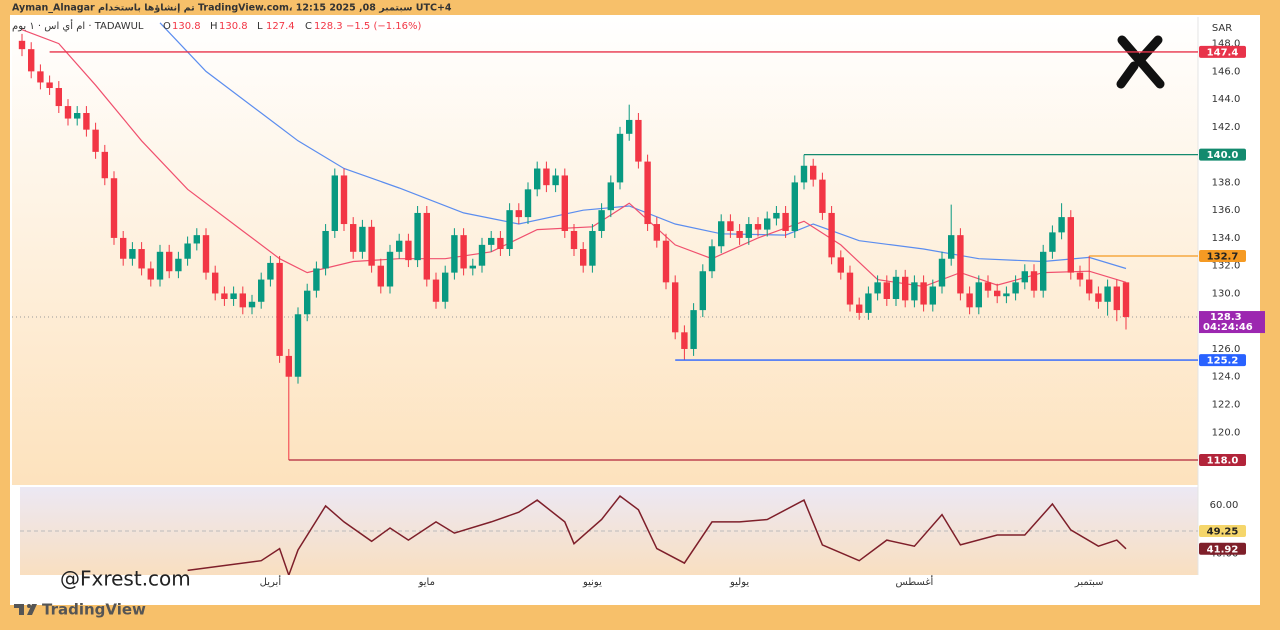 The width and height of the screenshot is (1280, 630). I want to click on rsi-ma-label: 49.25, so click(1223, 532).